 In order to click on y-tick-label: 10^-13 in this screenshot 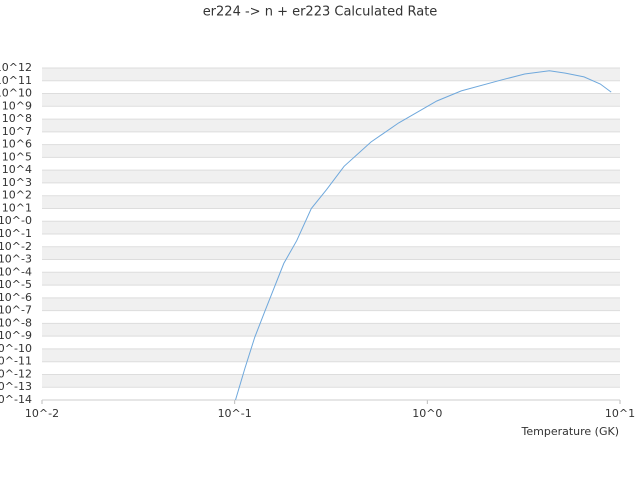, I will do `click(16, 386)`.